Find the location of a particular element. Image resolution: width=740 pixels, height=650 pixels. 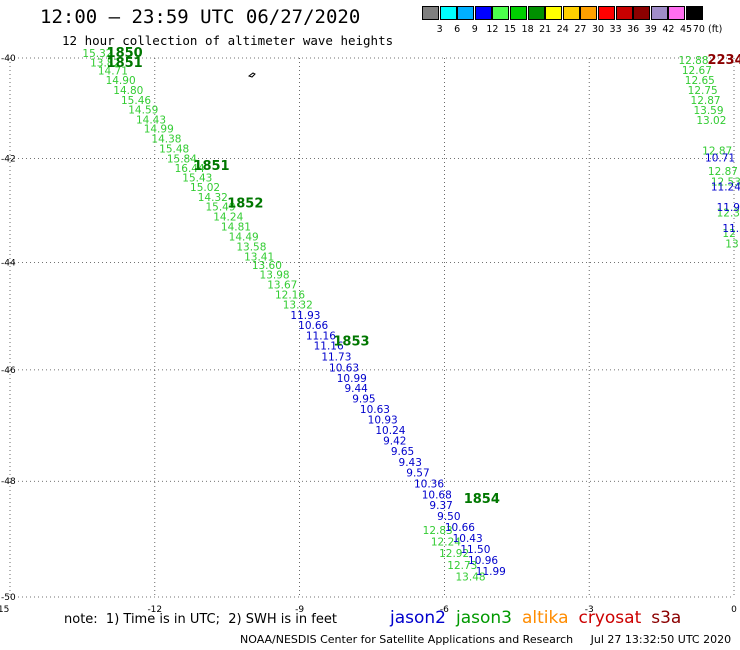

color-scale-label: 36 is located at coordinates (633, 29).